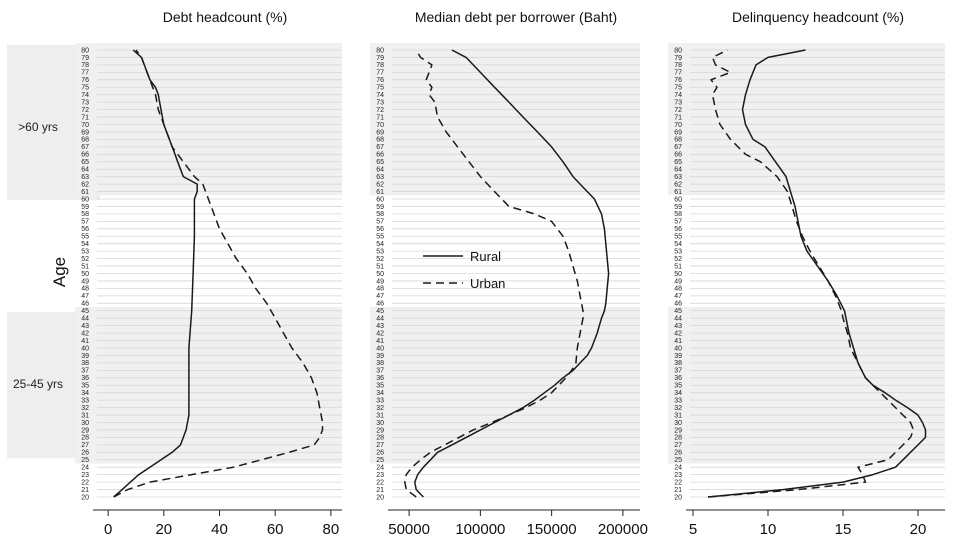  Describe the element at coordinates (219, 529) in the screenshot. I see `x-tick-label: 40` at that location.